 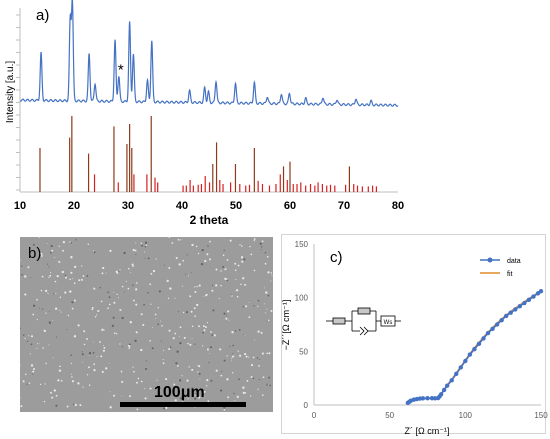 What do you see at coordinates (398, 206) in the screenshot?
I see `x-tick-label: 80` at bounding box center [398, 206].